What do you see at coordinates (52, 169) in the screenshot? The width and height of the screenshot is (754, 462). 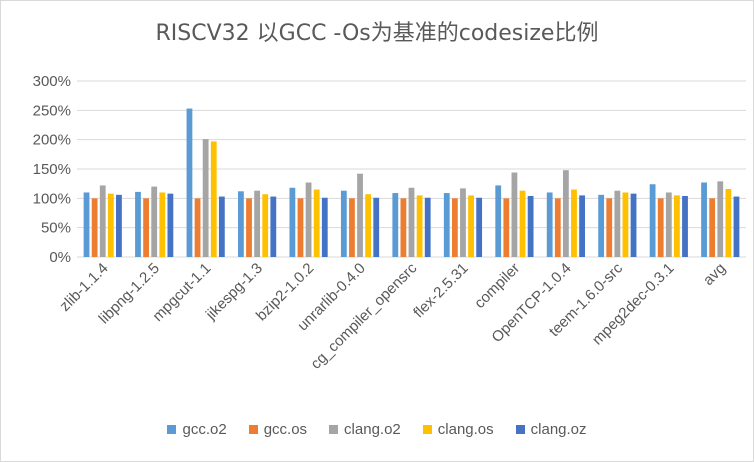 I see `y-tick-label: 150%` at bounding box center [52, 169].